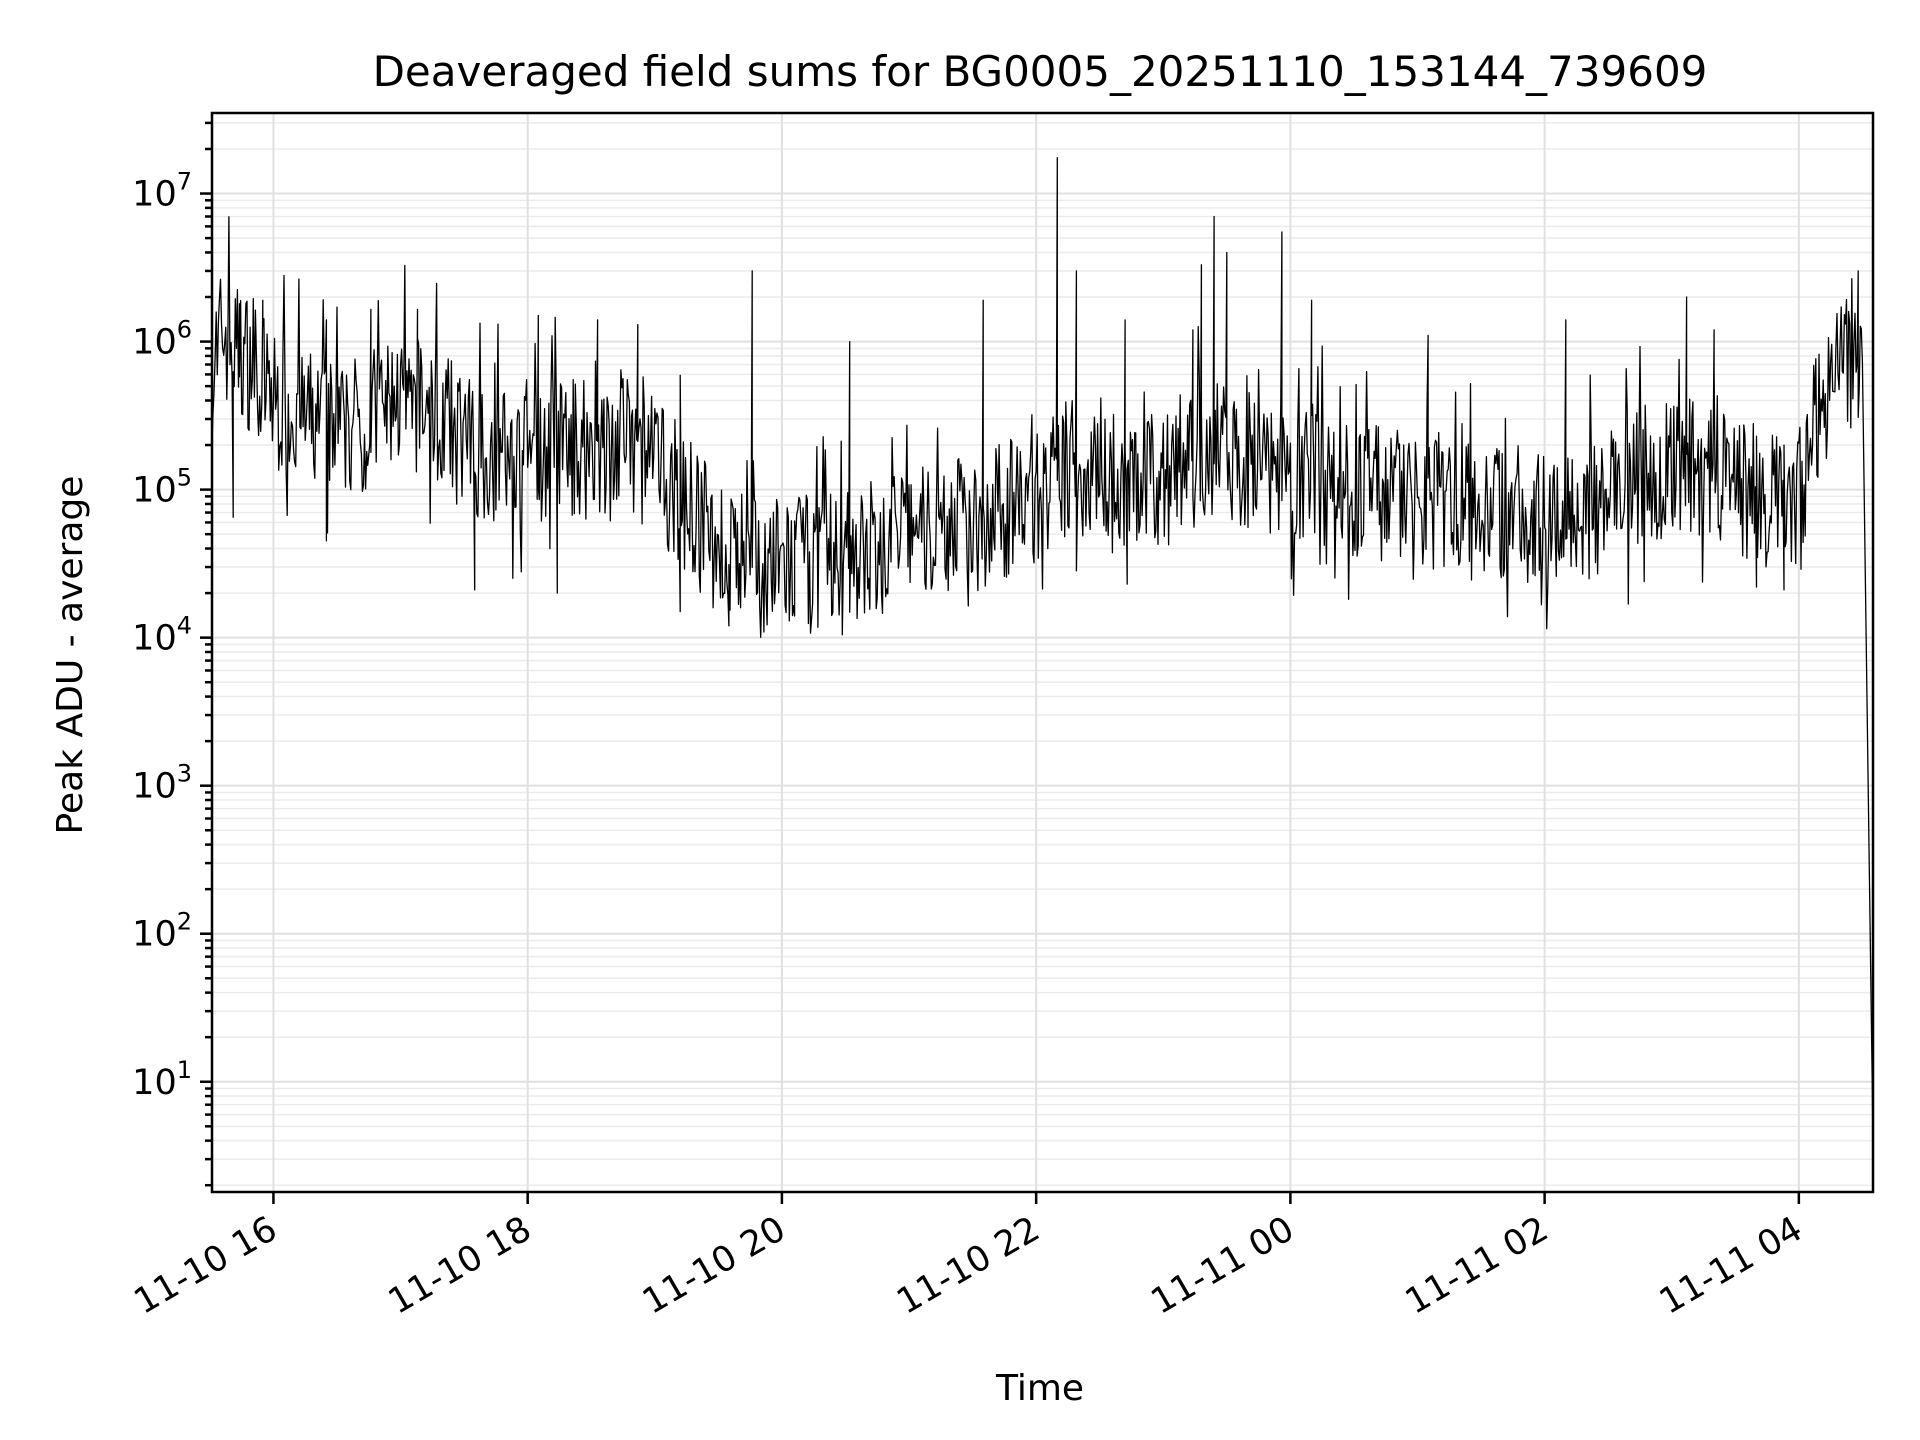  I want to click on y-tick-label: 10⁴, so click(162, 635).